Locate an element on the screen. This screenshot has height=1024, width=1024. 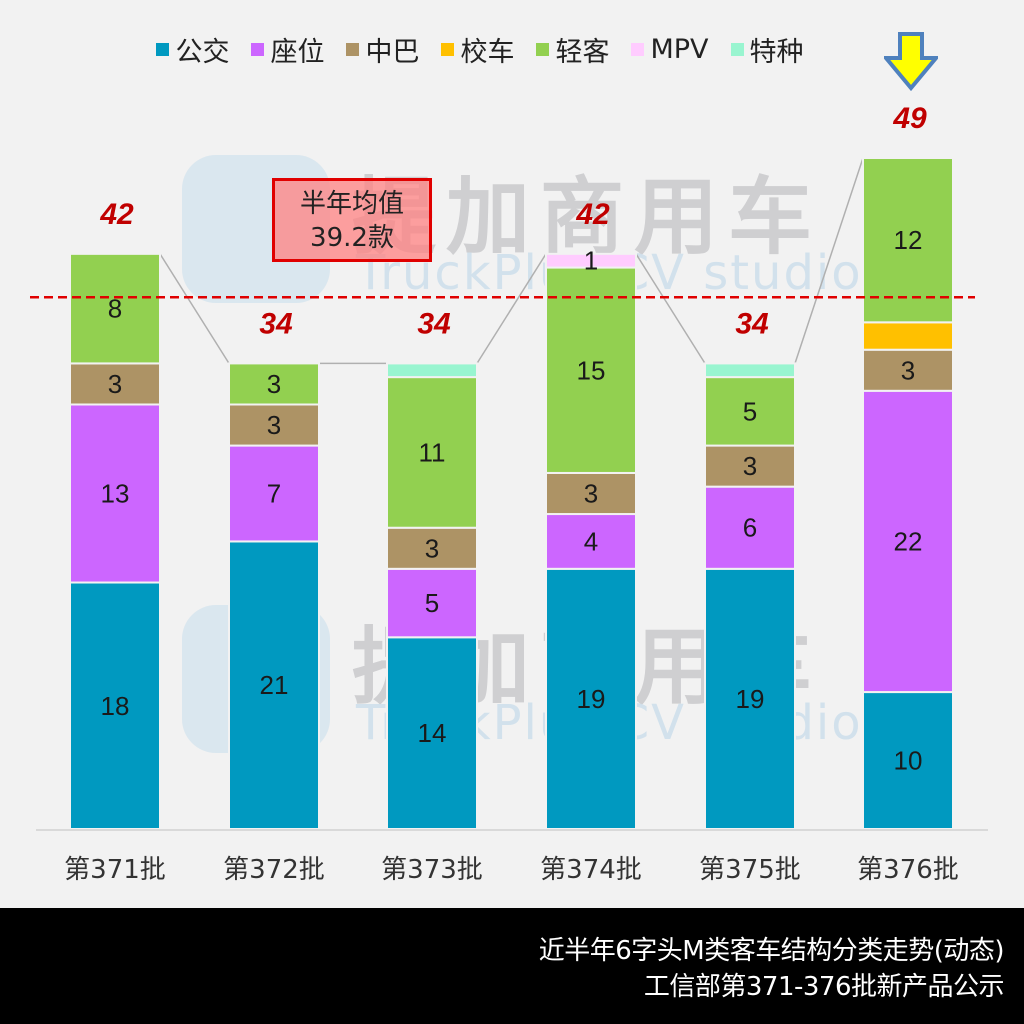
x-tick-label: 第372批 is located at coordinates (274, 870).